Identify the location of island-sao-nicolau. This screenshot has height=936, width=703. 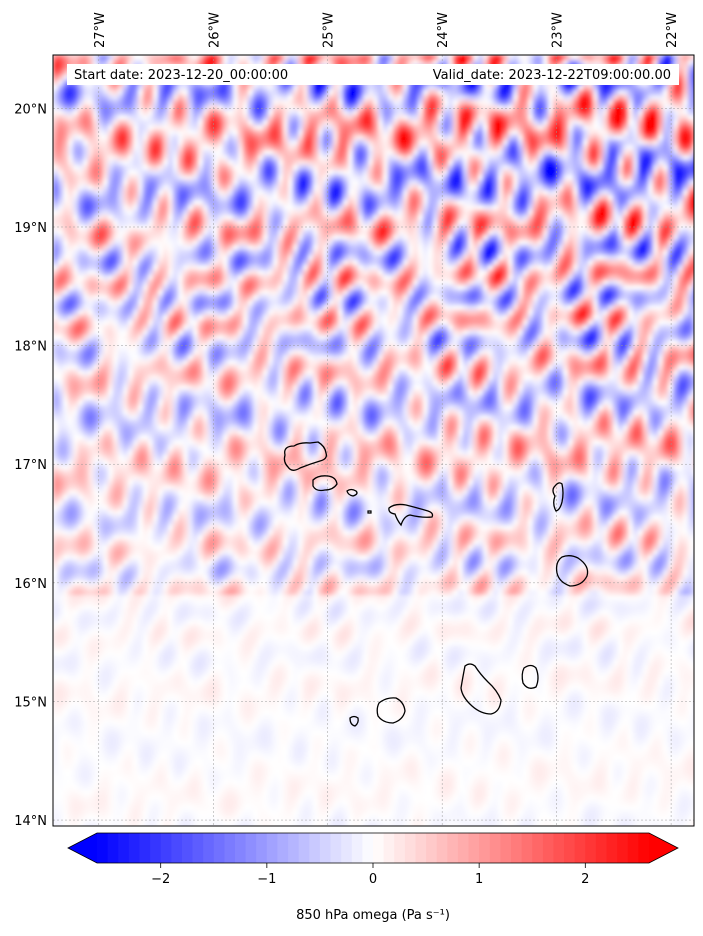
(411, 515).